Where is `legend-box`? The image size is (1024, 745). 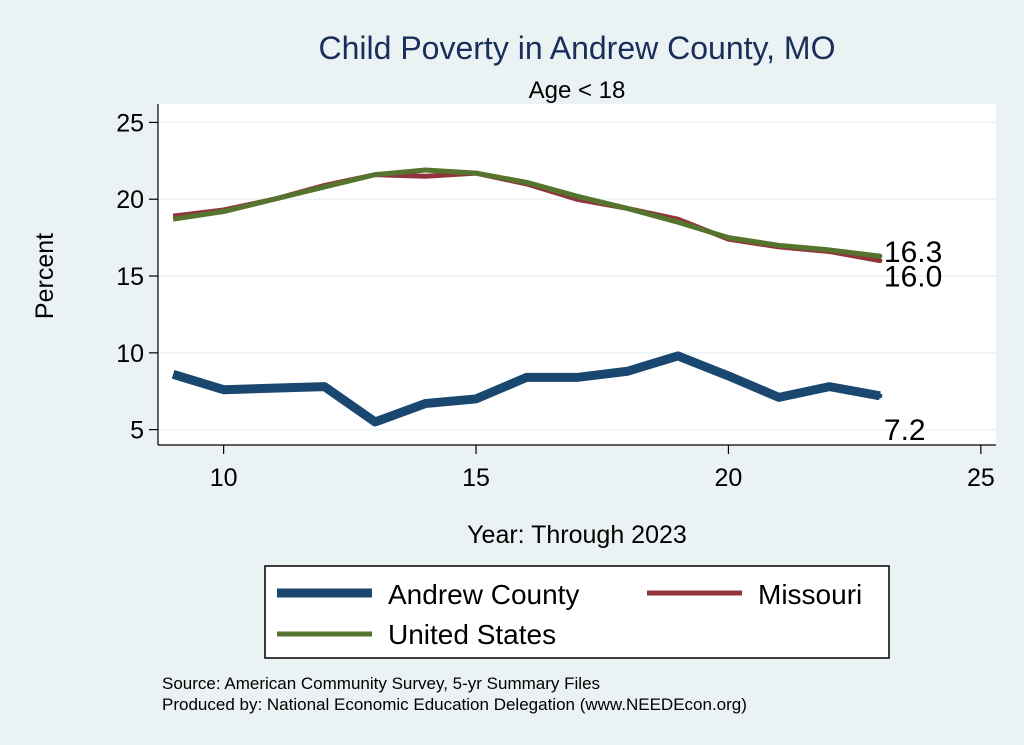
legend-box is located at coordinates (577, 612).